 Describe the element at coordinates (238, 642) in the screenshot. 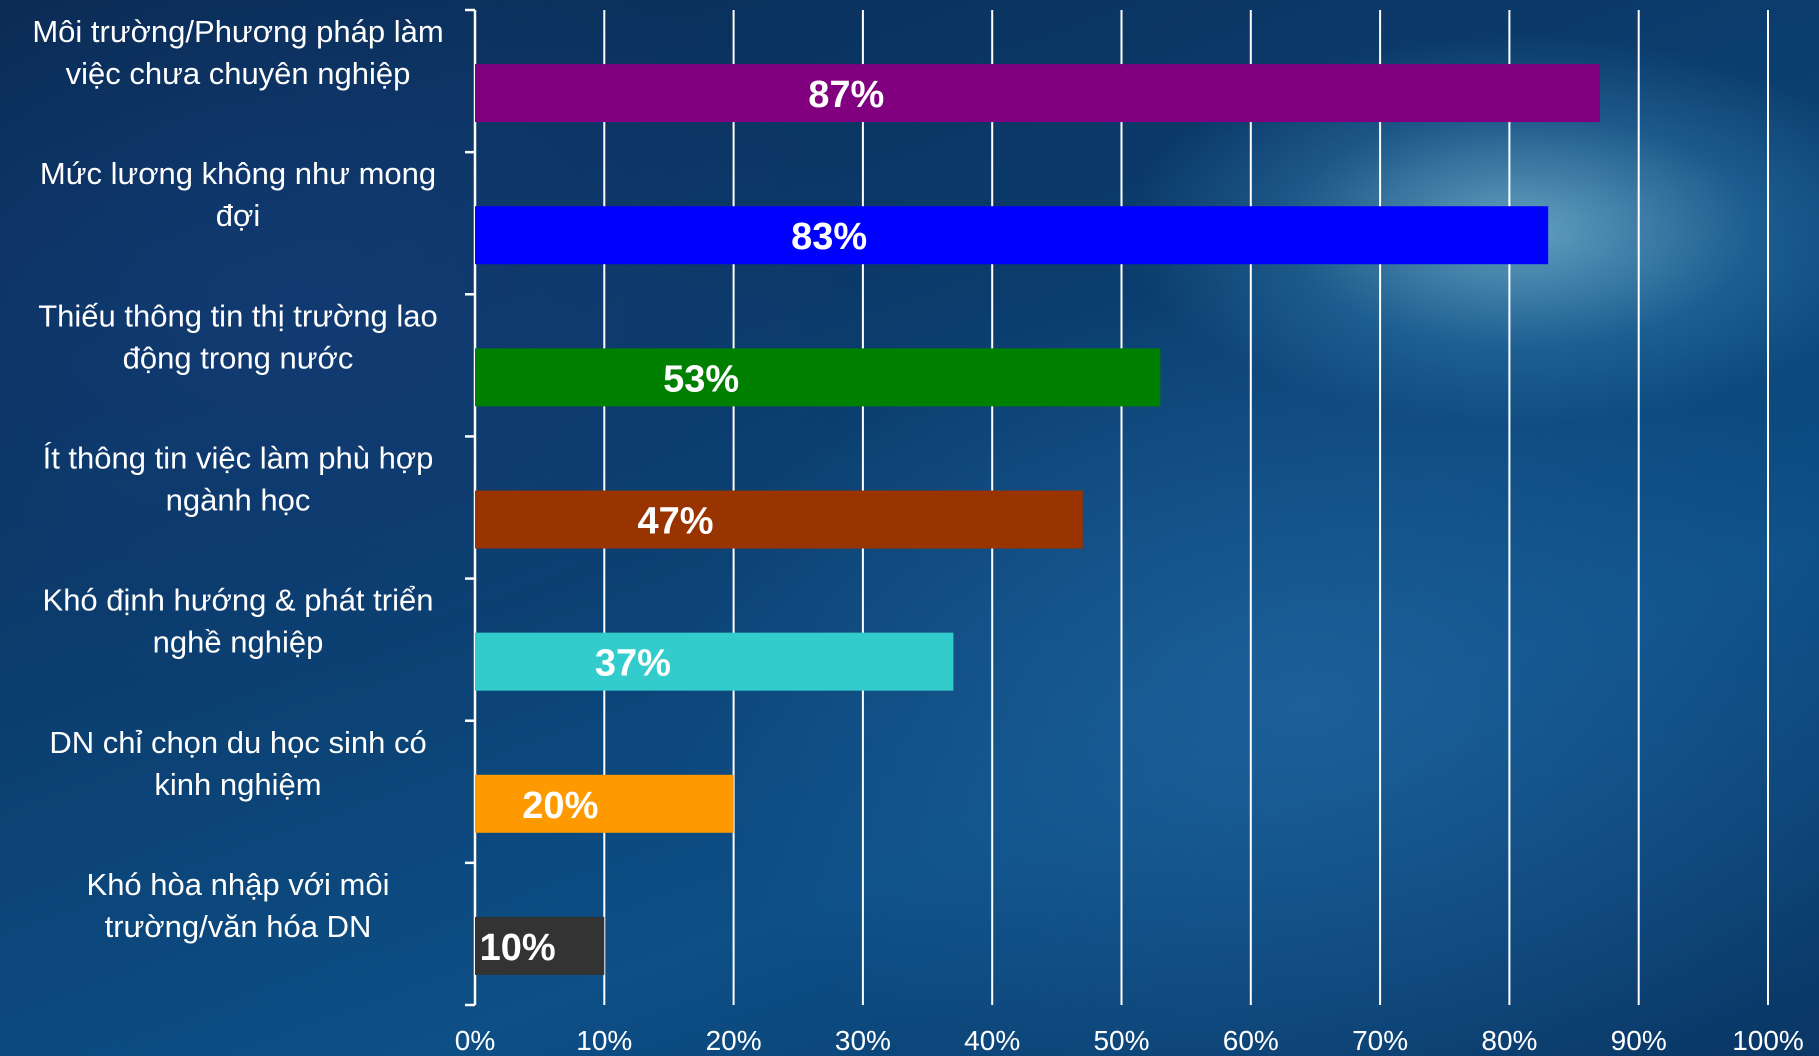

I see `category-label-line: nghề nghiệp` at that location.